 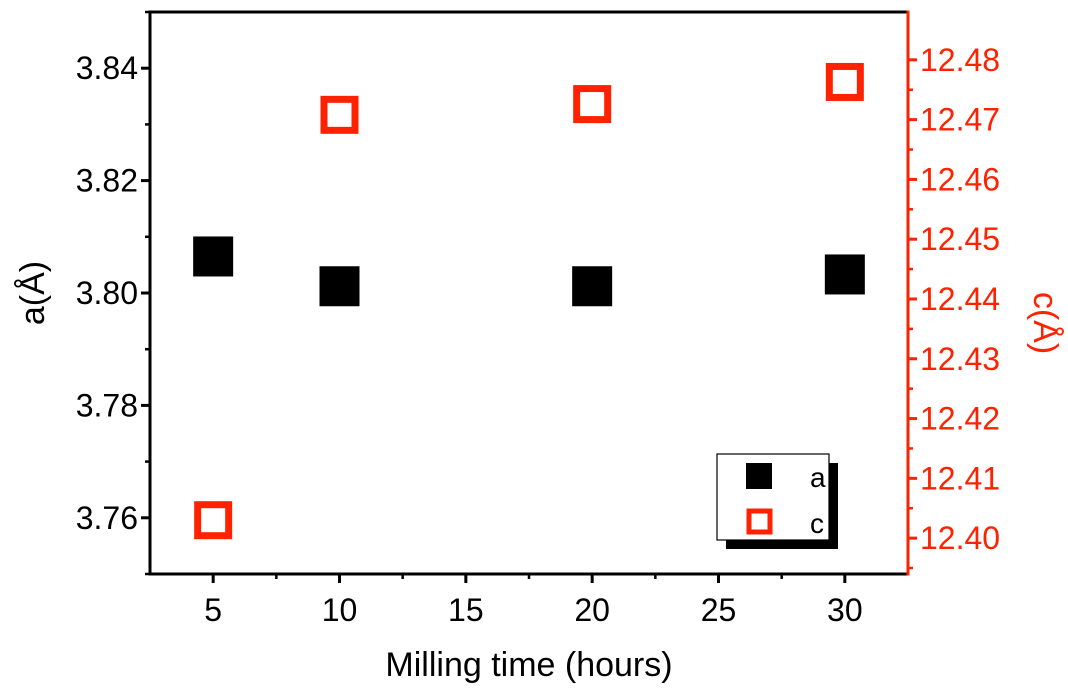 What do you see at coordinates (1045, 323) in the screenshot?
I see `y2-axis-label: c(Å)` at bounding box center [1045, 323].